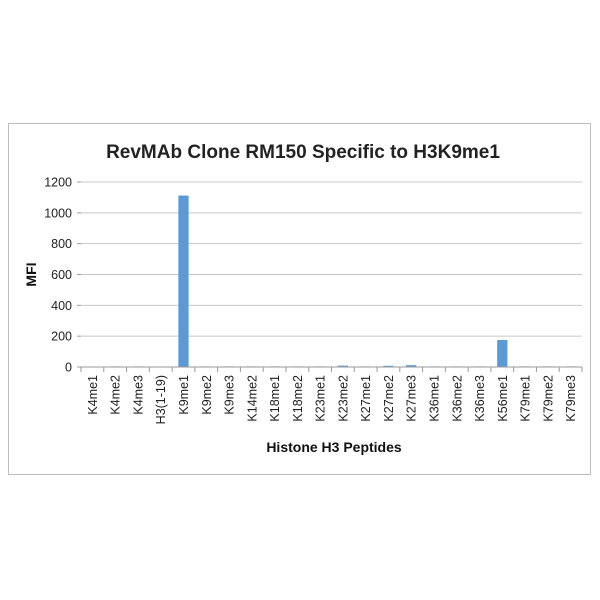 The image size is (600, 600). I want to click on x-axis-title: Histone H3 Peptides, so click(334, 447).